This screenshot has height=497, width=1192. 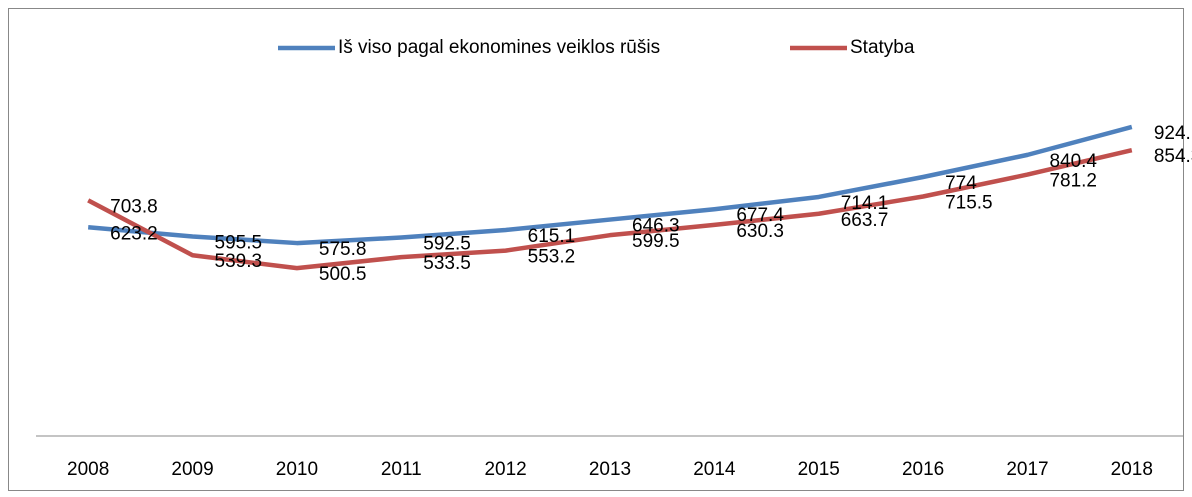 I want to click on x-tick-label: 2014, so click(x=714, y=469).